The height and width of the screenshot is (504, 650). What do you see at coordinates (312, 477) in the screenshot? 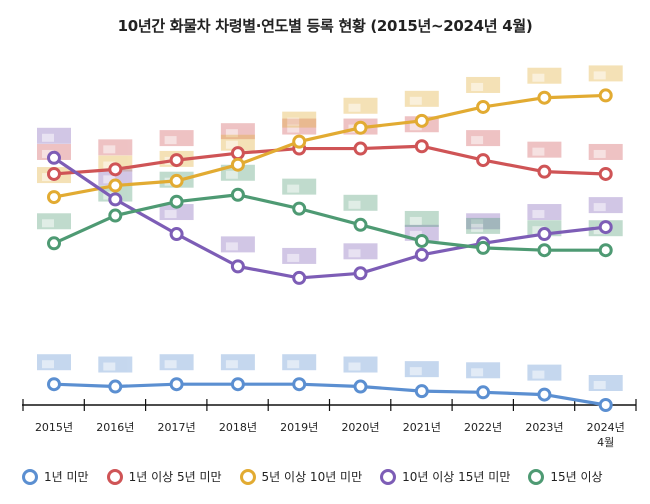
I see `legend-label: 5년 이상 10년 미만` at bounding box center [312, 477].